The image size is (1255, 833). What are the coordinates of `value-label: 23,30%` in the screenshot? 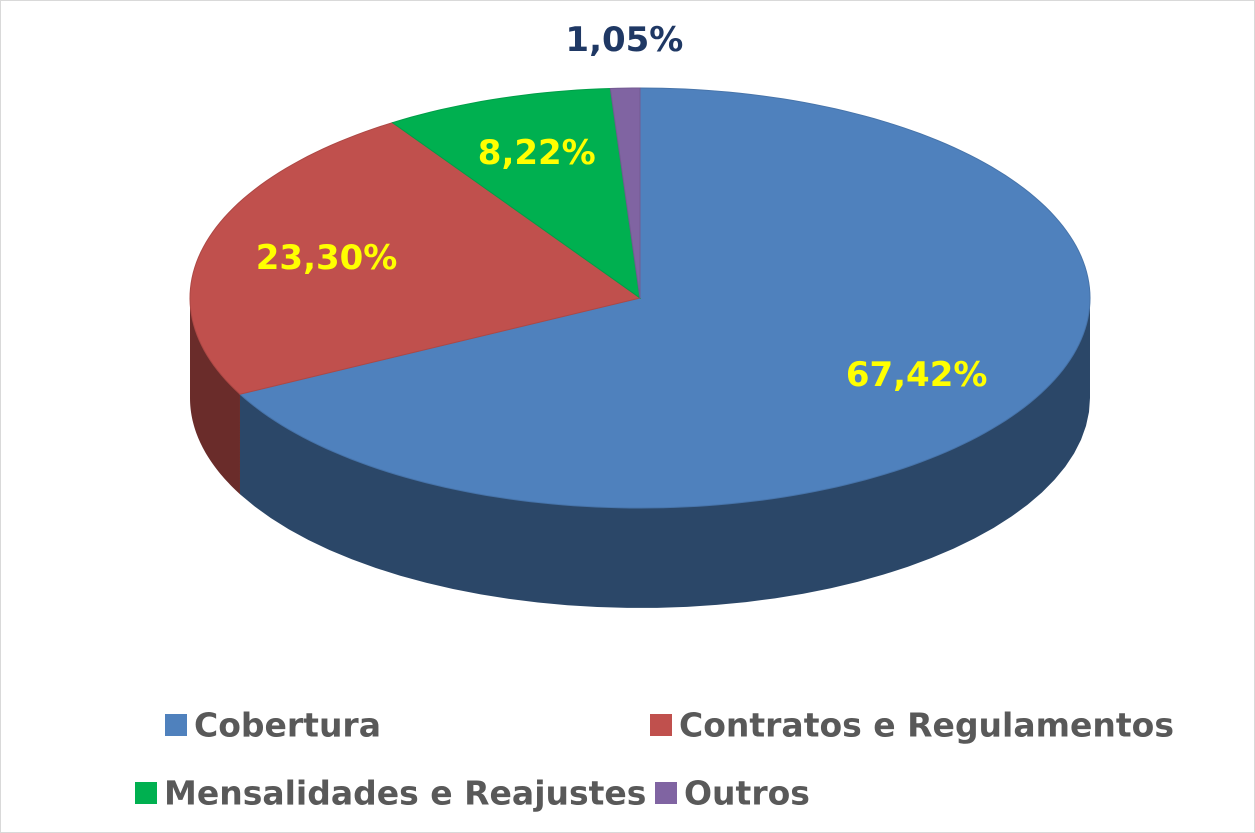 It's located at (327, 258).